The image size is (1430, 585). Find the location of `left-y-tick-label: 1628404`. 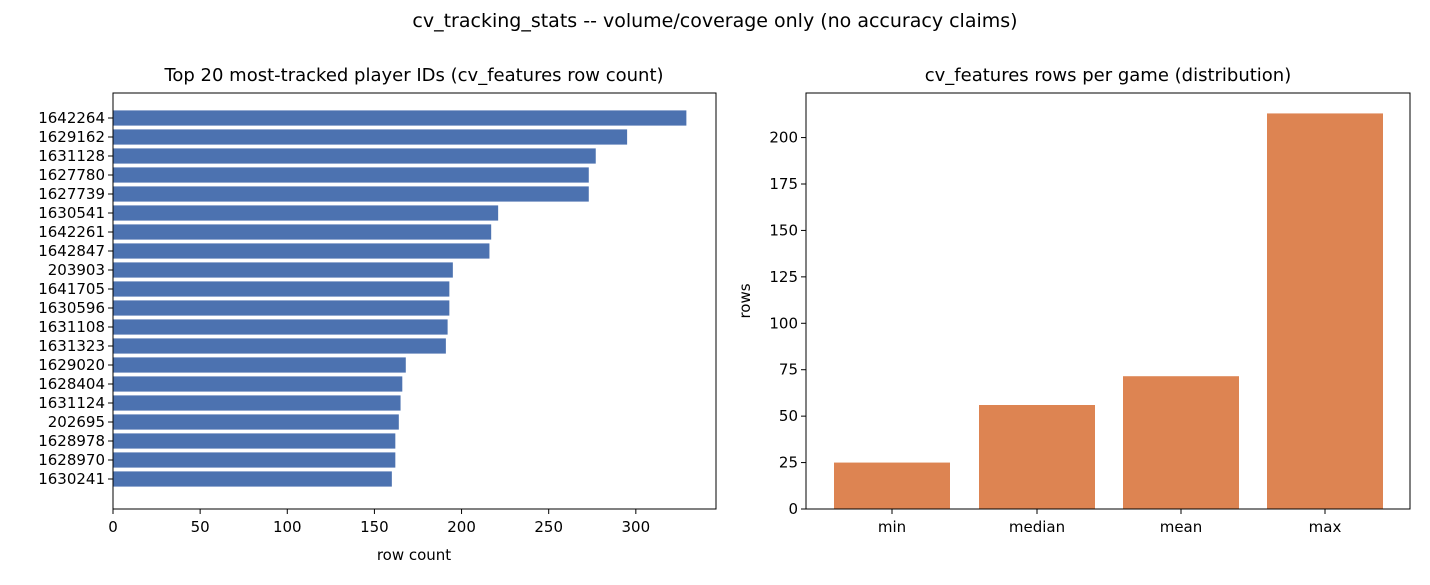

left-y-tick-label: 1628404 is located at coordinates (71, 384).